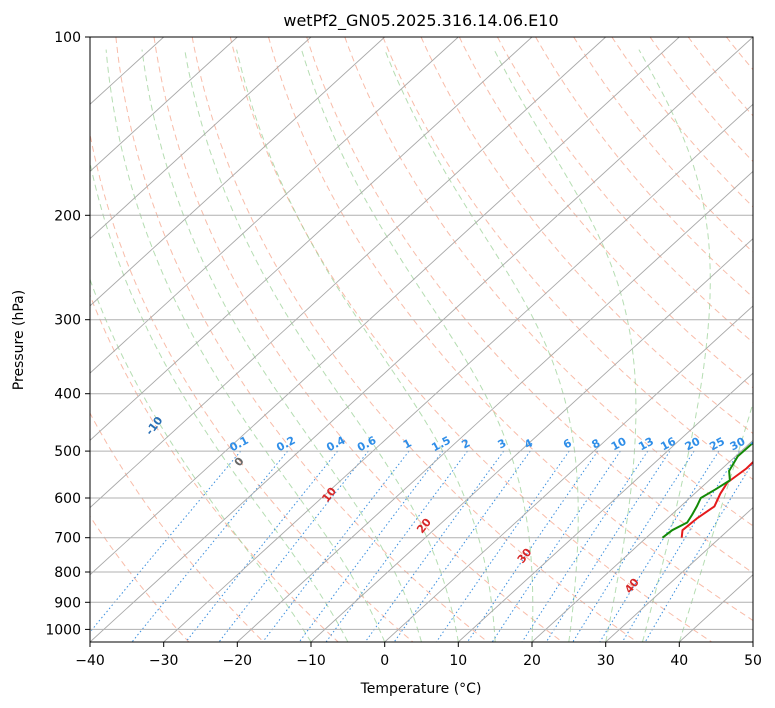 The height and width of the screenshot is (708, 775). Describe the element at coordinates (679, 661) in the screenshot. I see `x-tick-label: 40` at that location.